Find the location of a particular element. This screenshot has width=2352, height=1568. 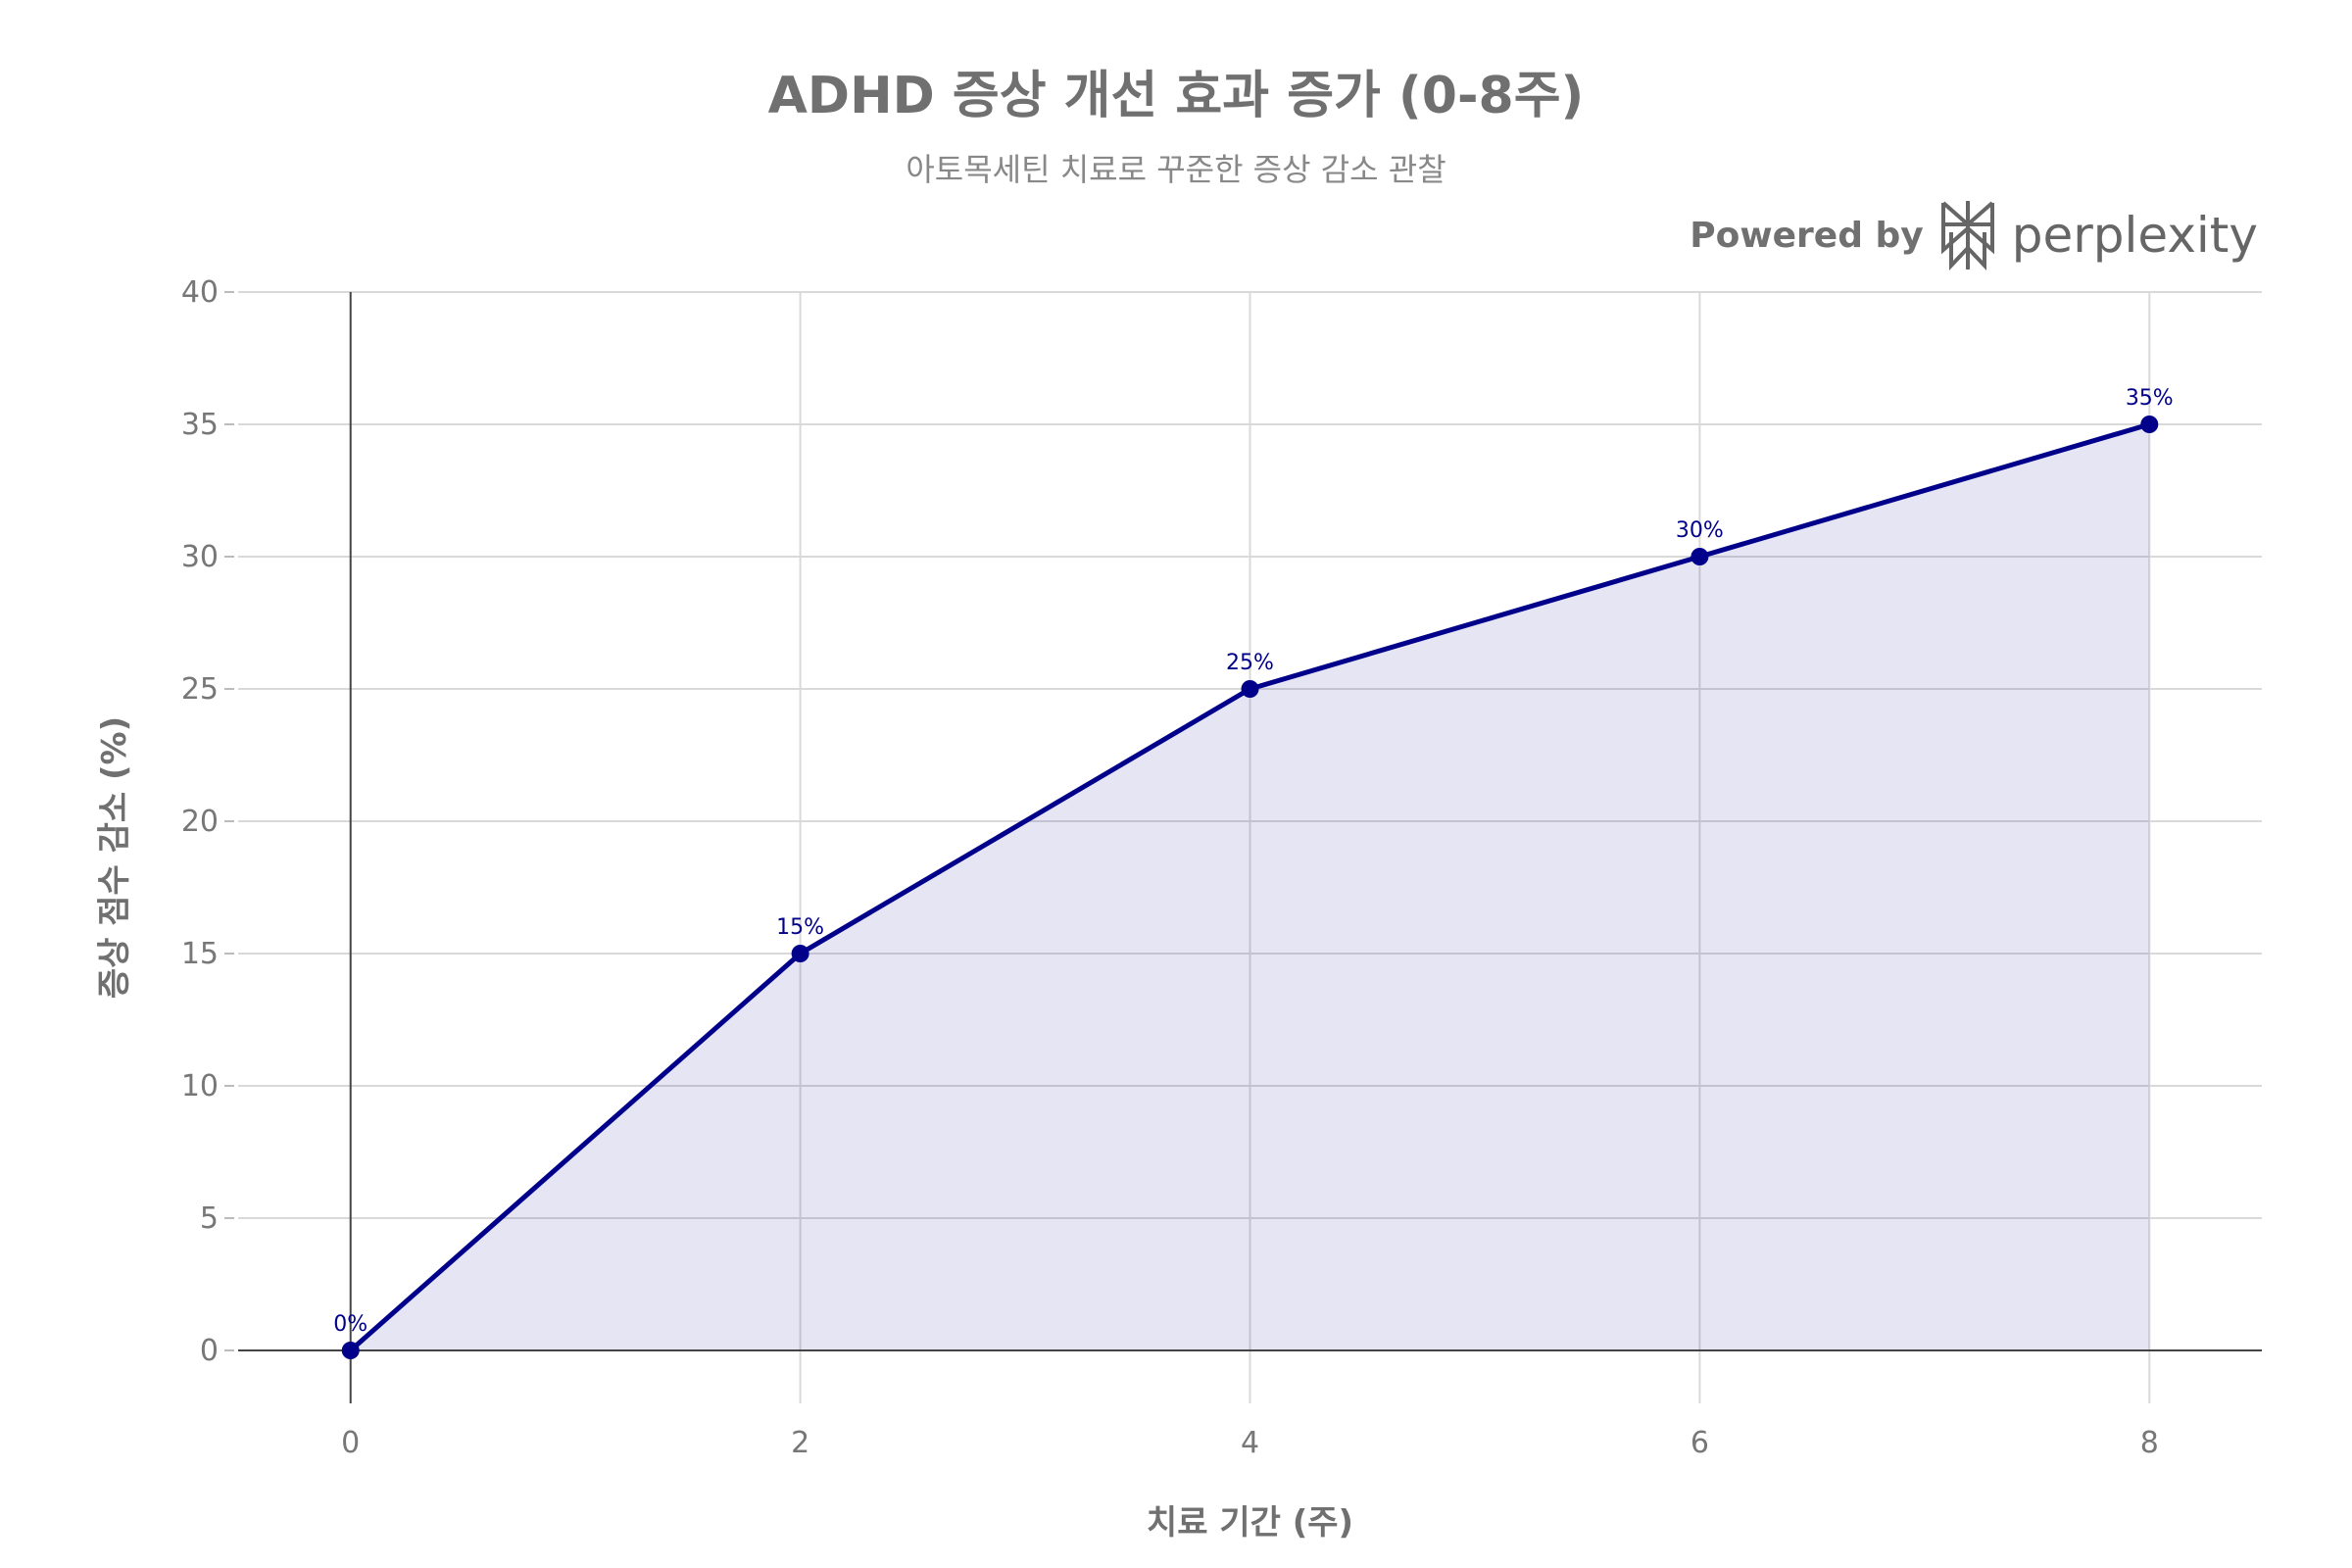

data-label: 35% is located at coordinates (2150, 398).